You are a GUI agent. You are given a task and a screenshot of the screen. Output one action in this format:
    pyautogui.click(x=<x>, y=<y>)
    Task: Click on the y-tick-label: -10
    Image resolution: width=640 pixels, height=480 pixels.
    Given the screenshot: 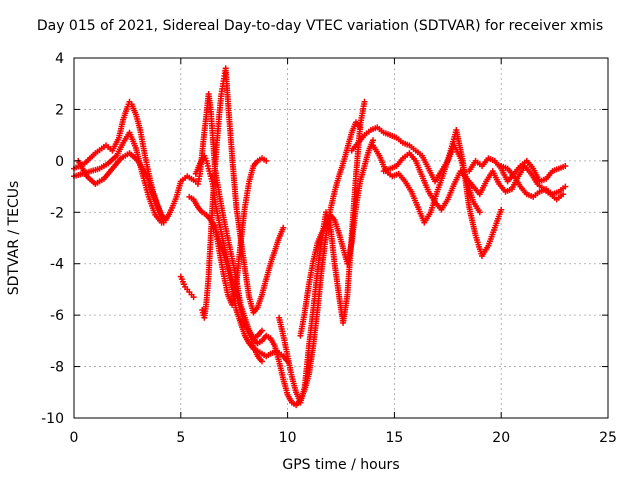 What is the action you would take?
    pyautogui.click(x=52, y=419)
    